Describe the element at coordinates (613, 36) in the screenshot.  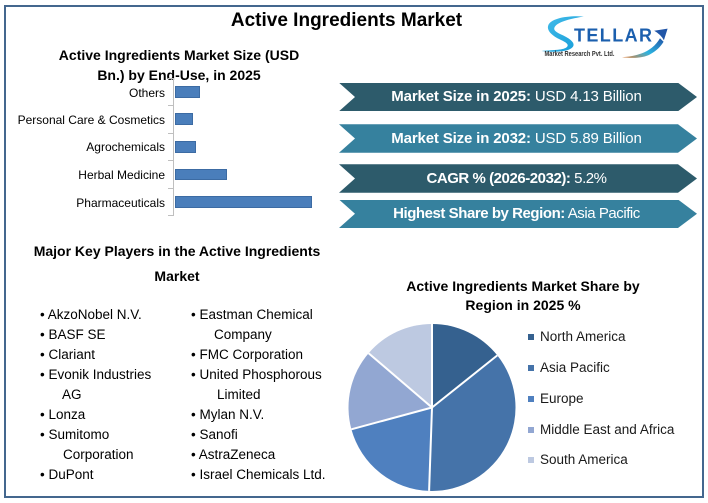
I see `svg-text: TELLAR` at that location.